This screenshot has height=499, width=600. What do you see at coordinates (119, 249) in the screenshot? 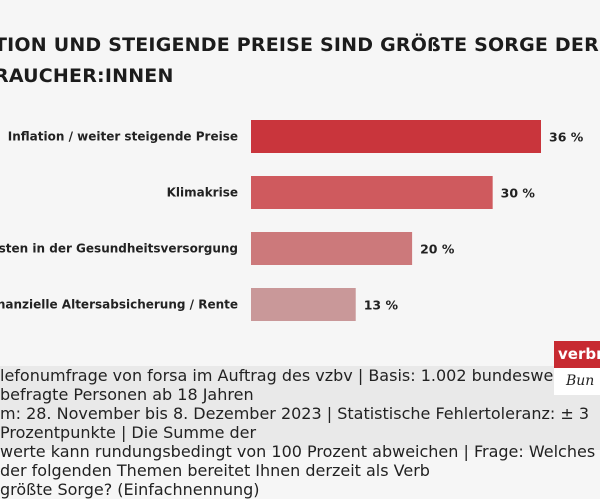
I see `category-label: e Kosten in der Gesundheitsversorgung` at bounding box center [119, 249].